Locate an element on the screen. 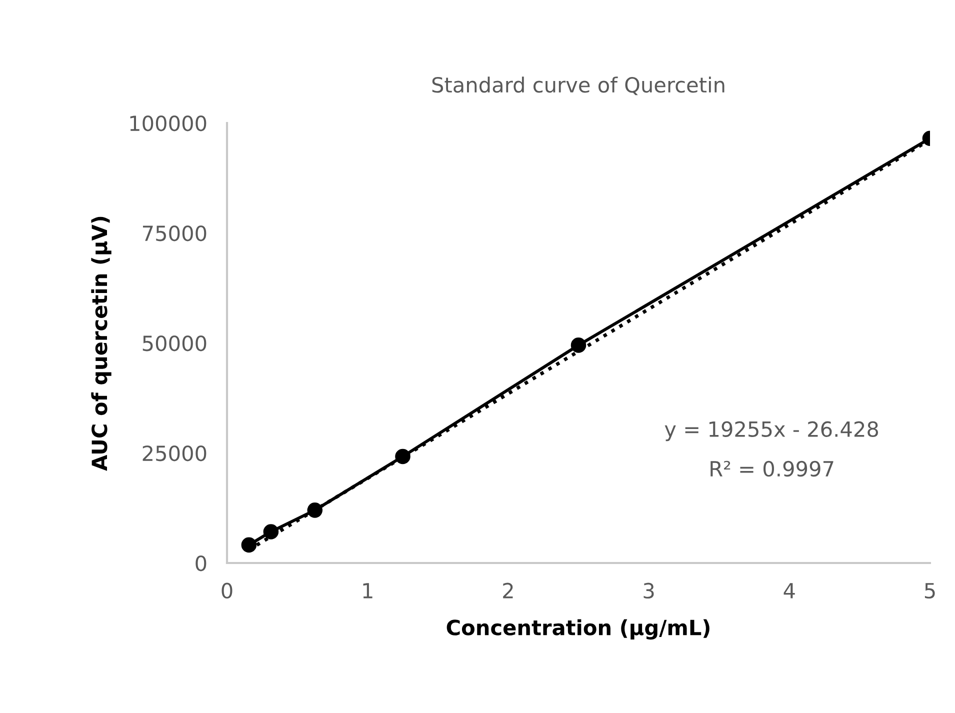 This screenshot has height=713, width=955. x-tick-label: 4 is located at coordinates (789, 590).